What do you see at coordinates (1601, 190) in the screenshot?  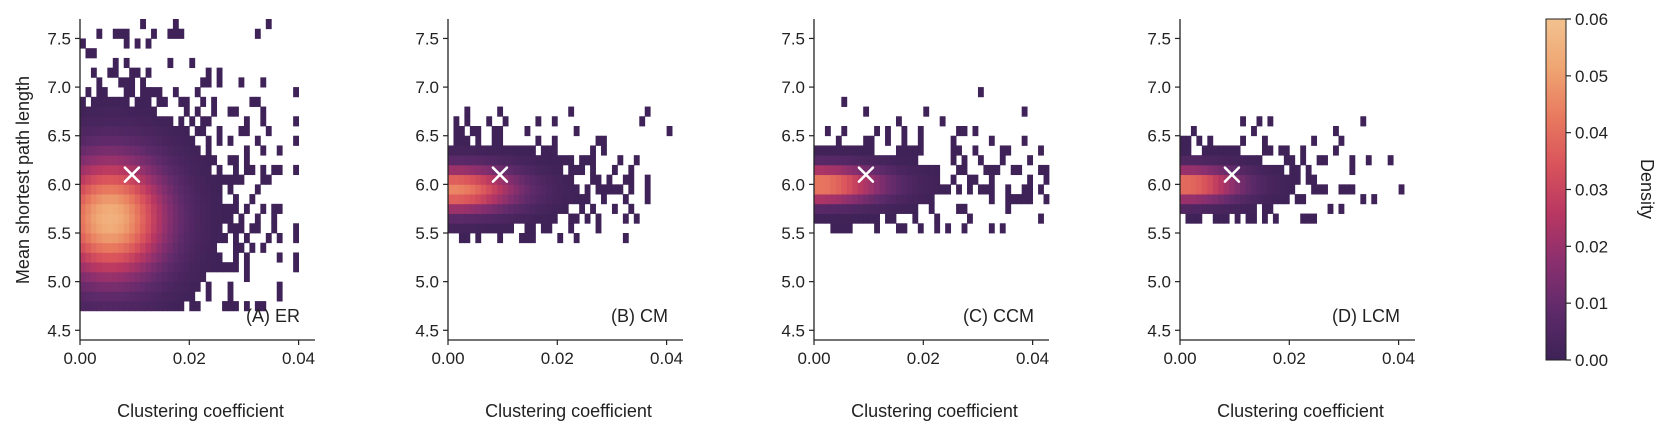 I see `colorbar: 0.00 0.01 0.02 0.03 0.04 0.05 0.06 Density` at bounding box center [1601, 190].